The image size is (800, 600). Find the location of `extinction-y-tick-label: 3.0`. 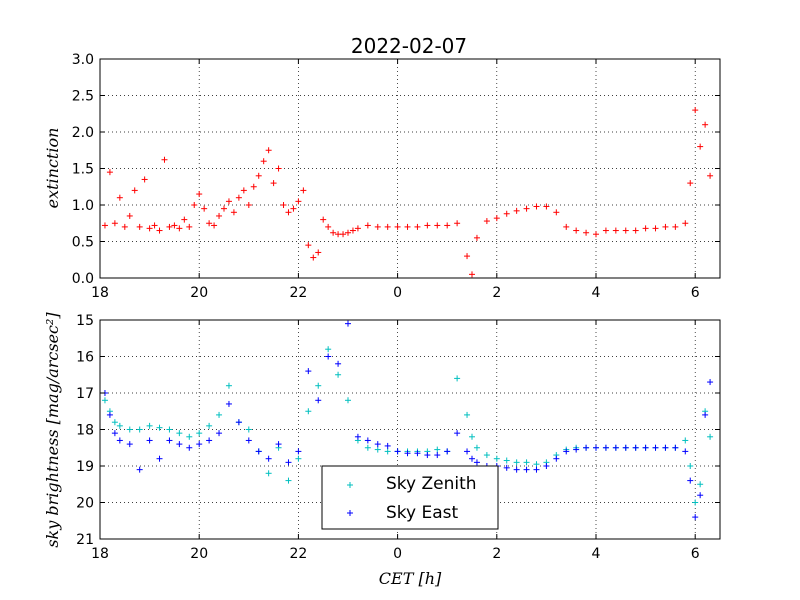

extinction-y-tick-label: 3.0 is located at coordinates (83, 60).